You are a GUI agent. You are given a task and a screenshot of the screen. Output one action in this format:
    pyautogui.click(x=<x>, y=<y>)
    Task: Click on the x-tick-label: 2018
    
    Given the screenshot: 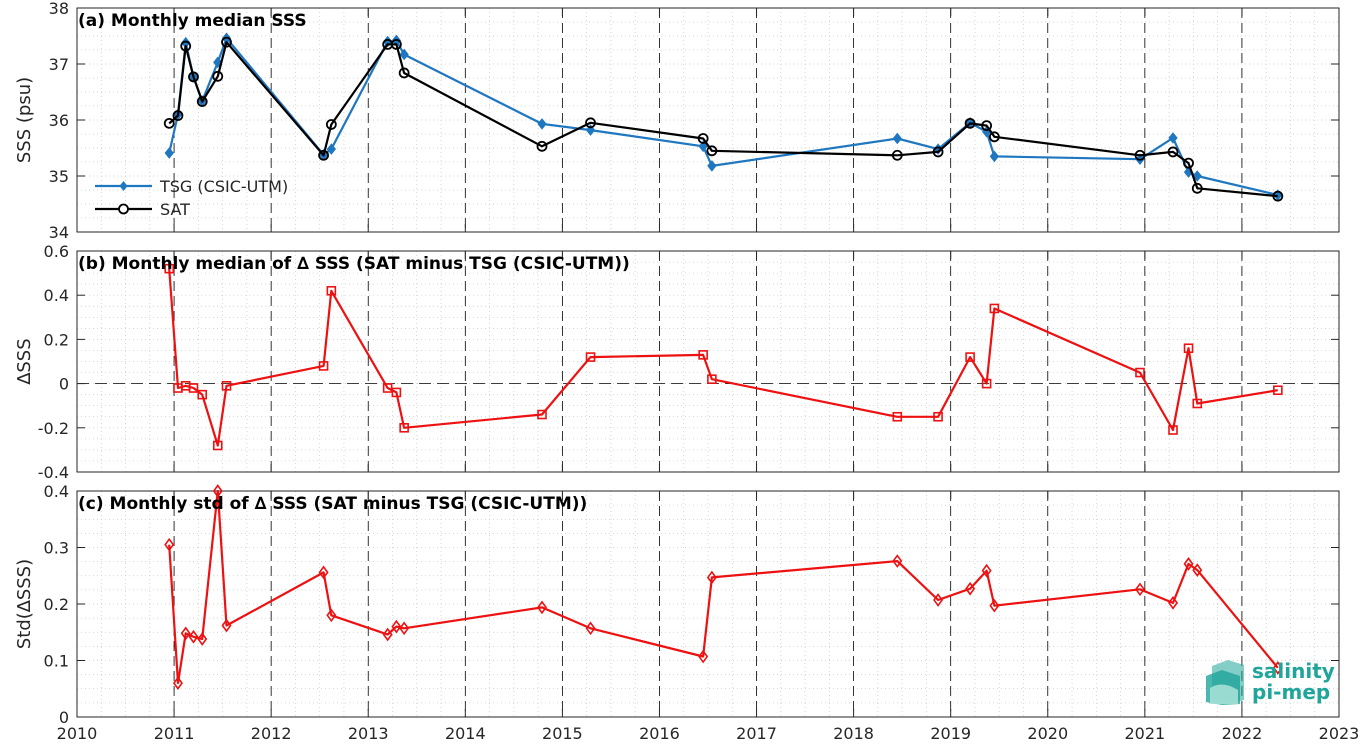 What is the action you would take?
    pyautogui.click(x=853, y=733)
    